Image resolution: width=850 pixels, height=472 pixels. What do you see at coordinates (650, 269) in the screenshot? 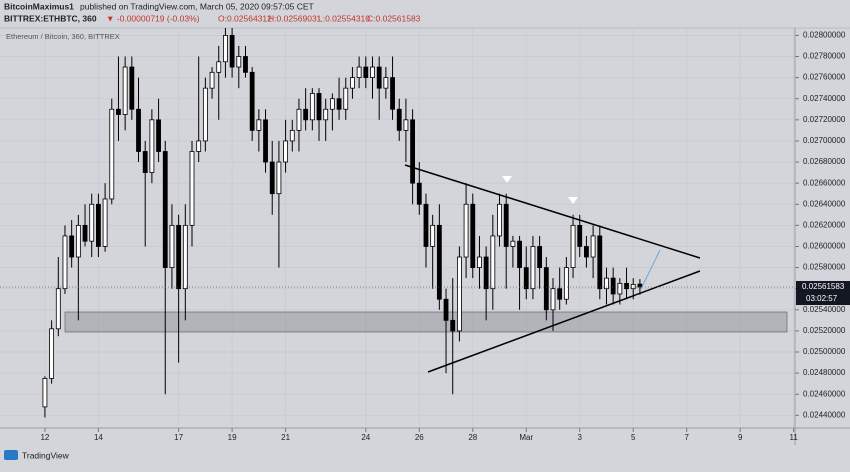
I see `projection-line` at bounding box center [650, 269].